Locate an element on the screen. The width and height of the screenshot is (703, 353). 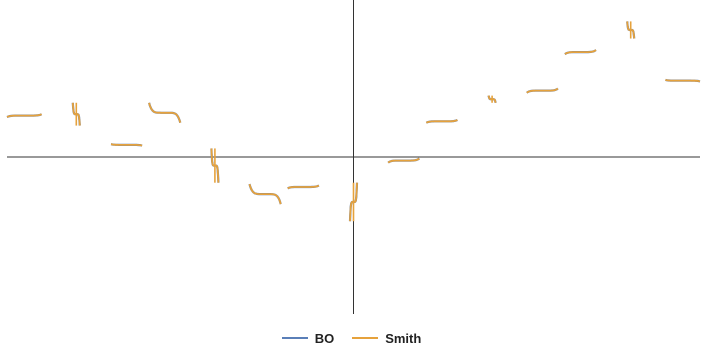
legend-swatch-bo is located at coordinates (294, 338).